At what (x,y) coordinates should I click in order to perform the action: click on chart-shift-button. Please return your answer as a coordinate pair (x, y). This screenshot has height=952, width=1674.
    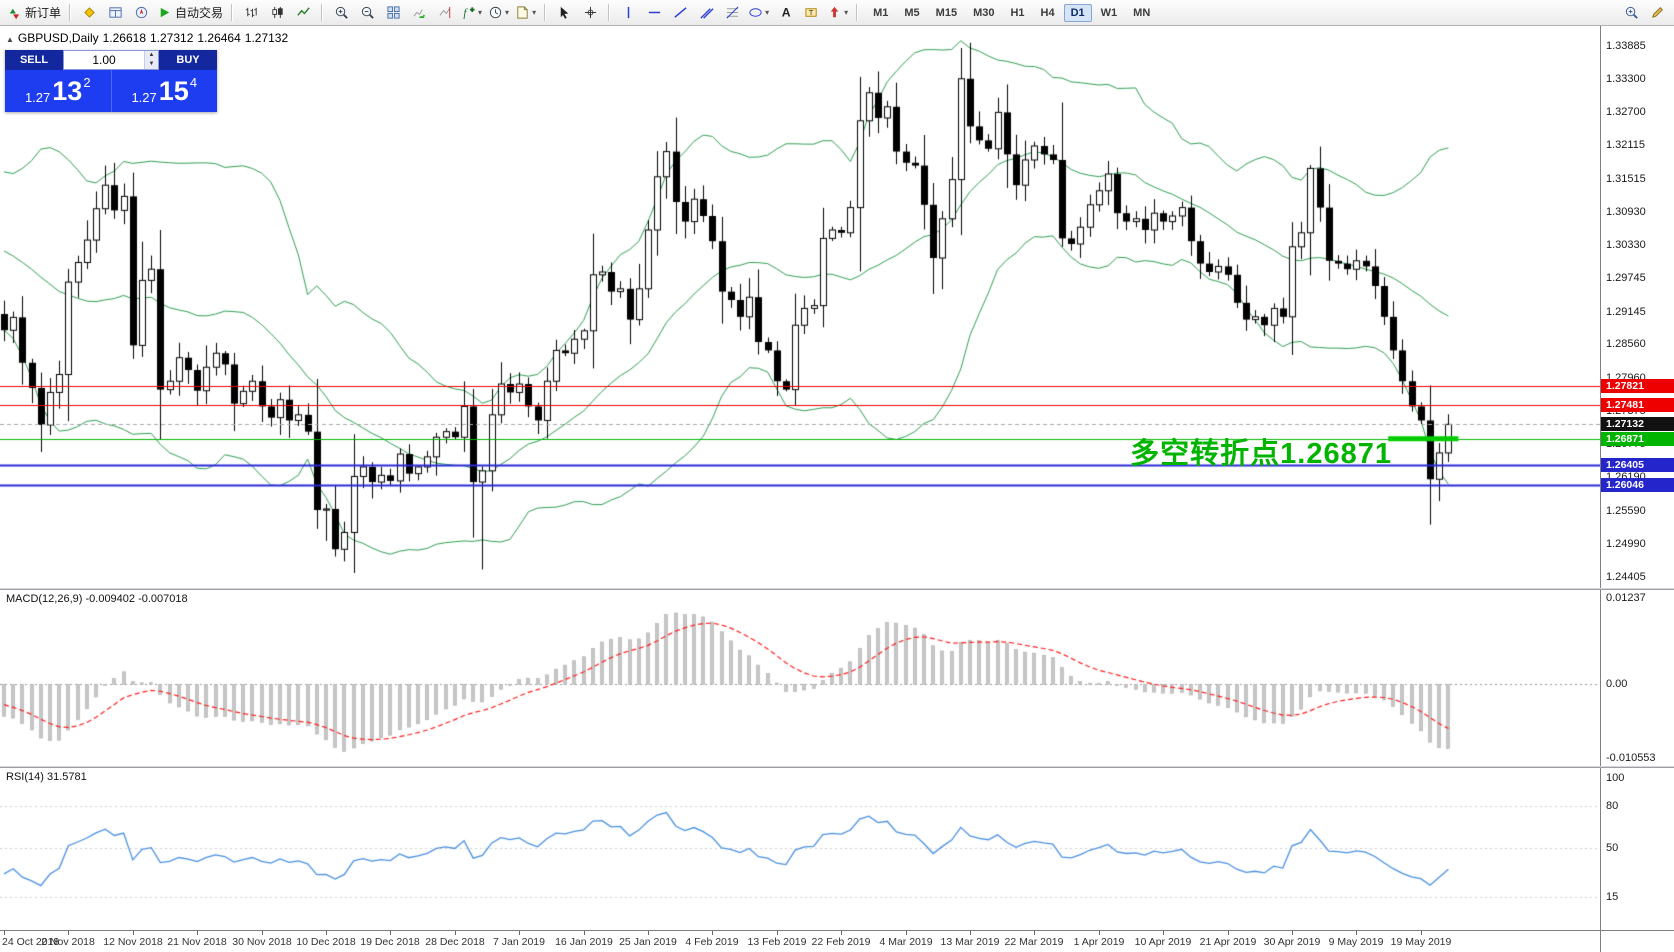
    Looking at the image, I should click on (445, 13).